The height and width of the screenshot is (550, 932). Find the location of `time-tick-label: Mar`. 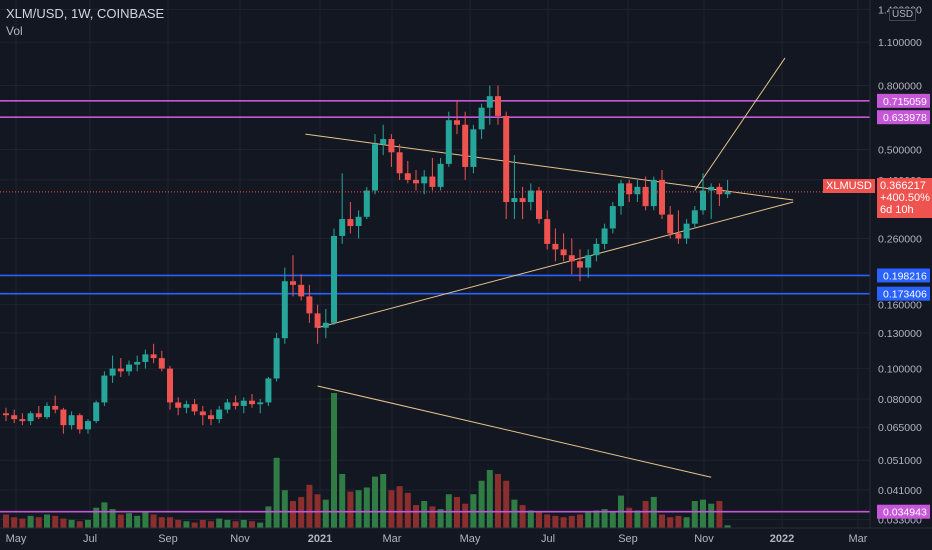

time-tick-label: Mar is located at coordinates (392, 539).